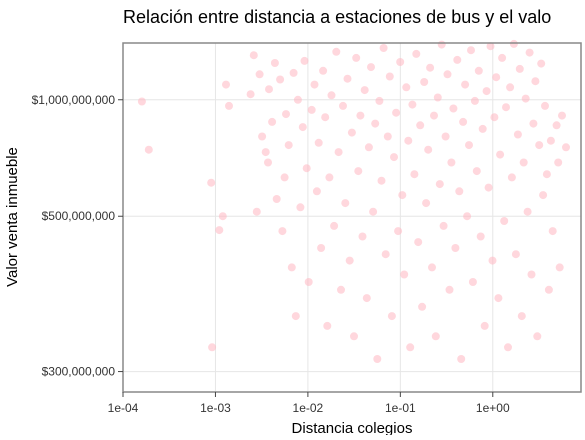 This screenshot has width=585, height=440. Describe the element at coordinates (74, 100) in the screenshot. I see `y-tick-label: $1,000,000,000` at that location.